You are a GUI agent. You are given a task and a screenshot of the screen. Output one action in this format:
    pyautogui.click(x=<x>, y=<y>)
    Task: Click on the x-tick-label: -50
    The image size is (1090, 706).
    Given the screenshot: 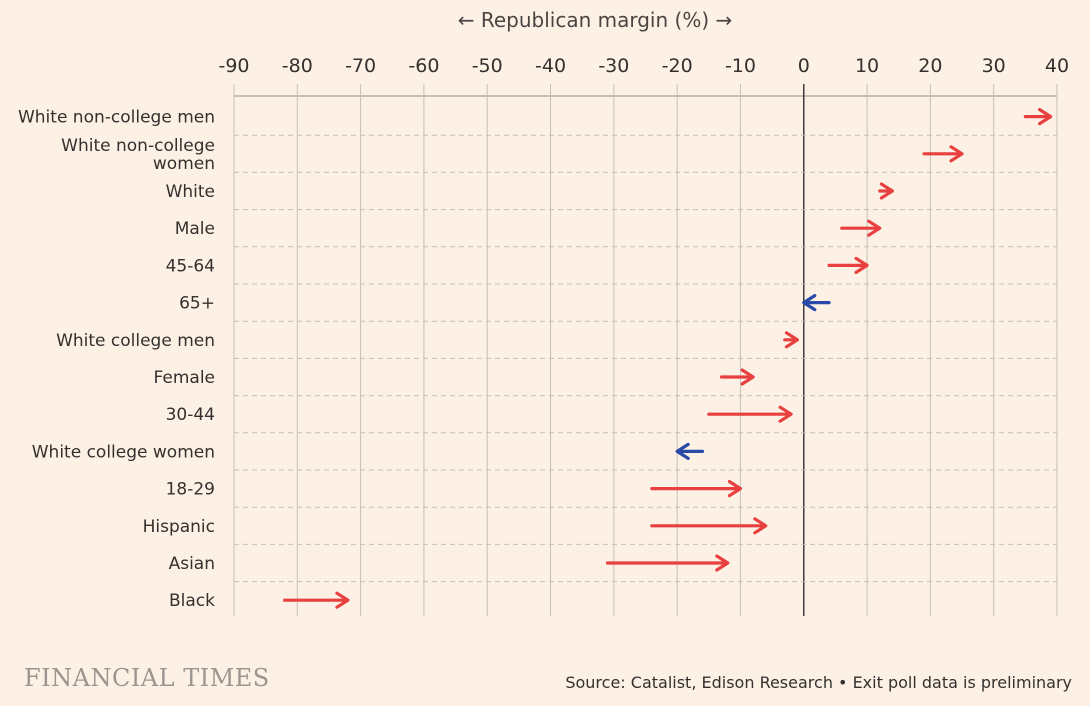 What is the action you would take?
    pyautogui.click(x=487, y=66)
    